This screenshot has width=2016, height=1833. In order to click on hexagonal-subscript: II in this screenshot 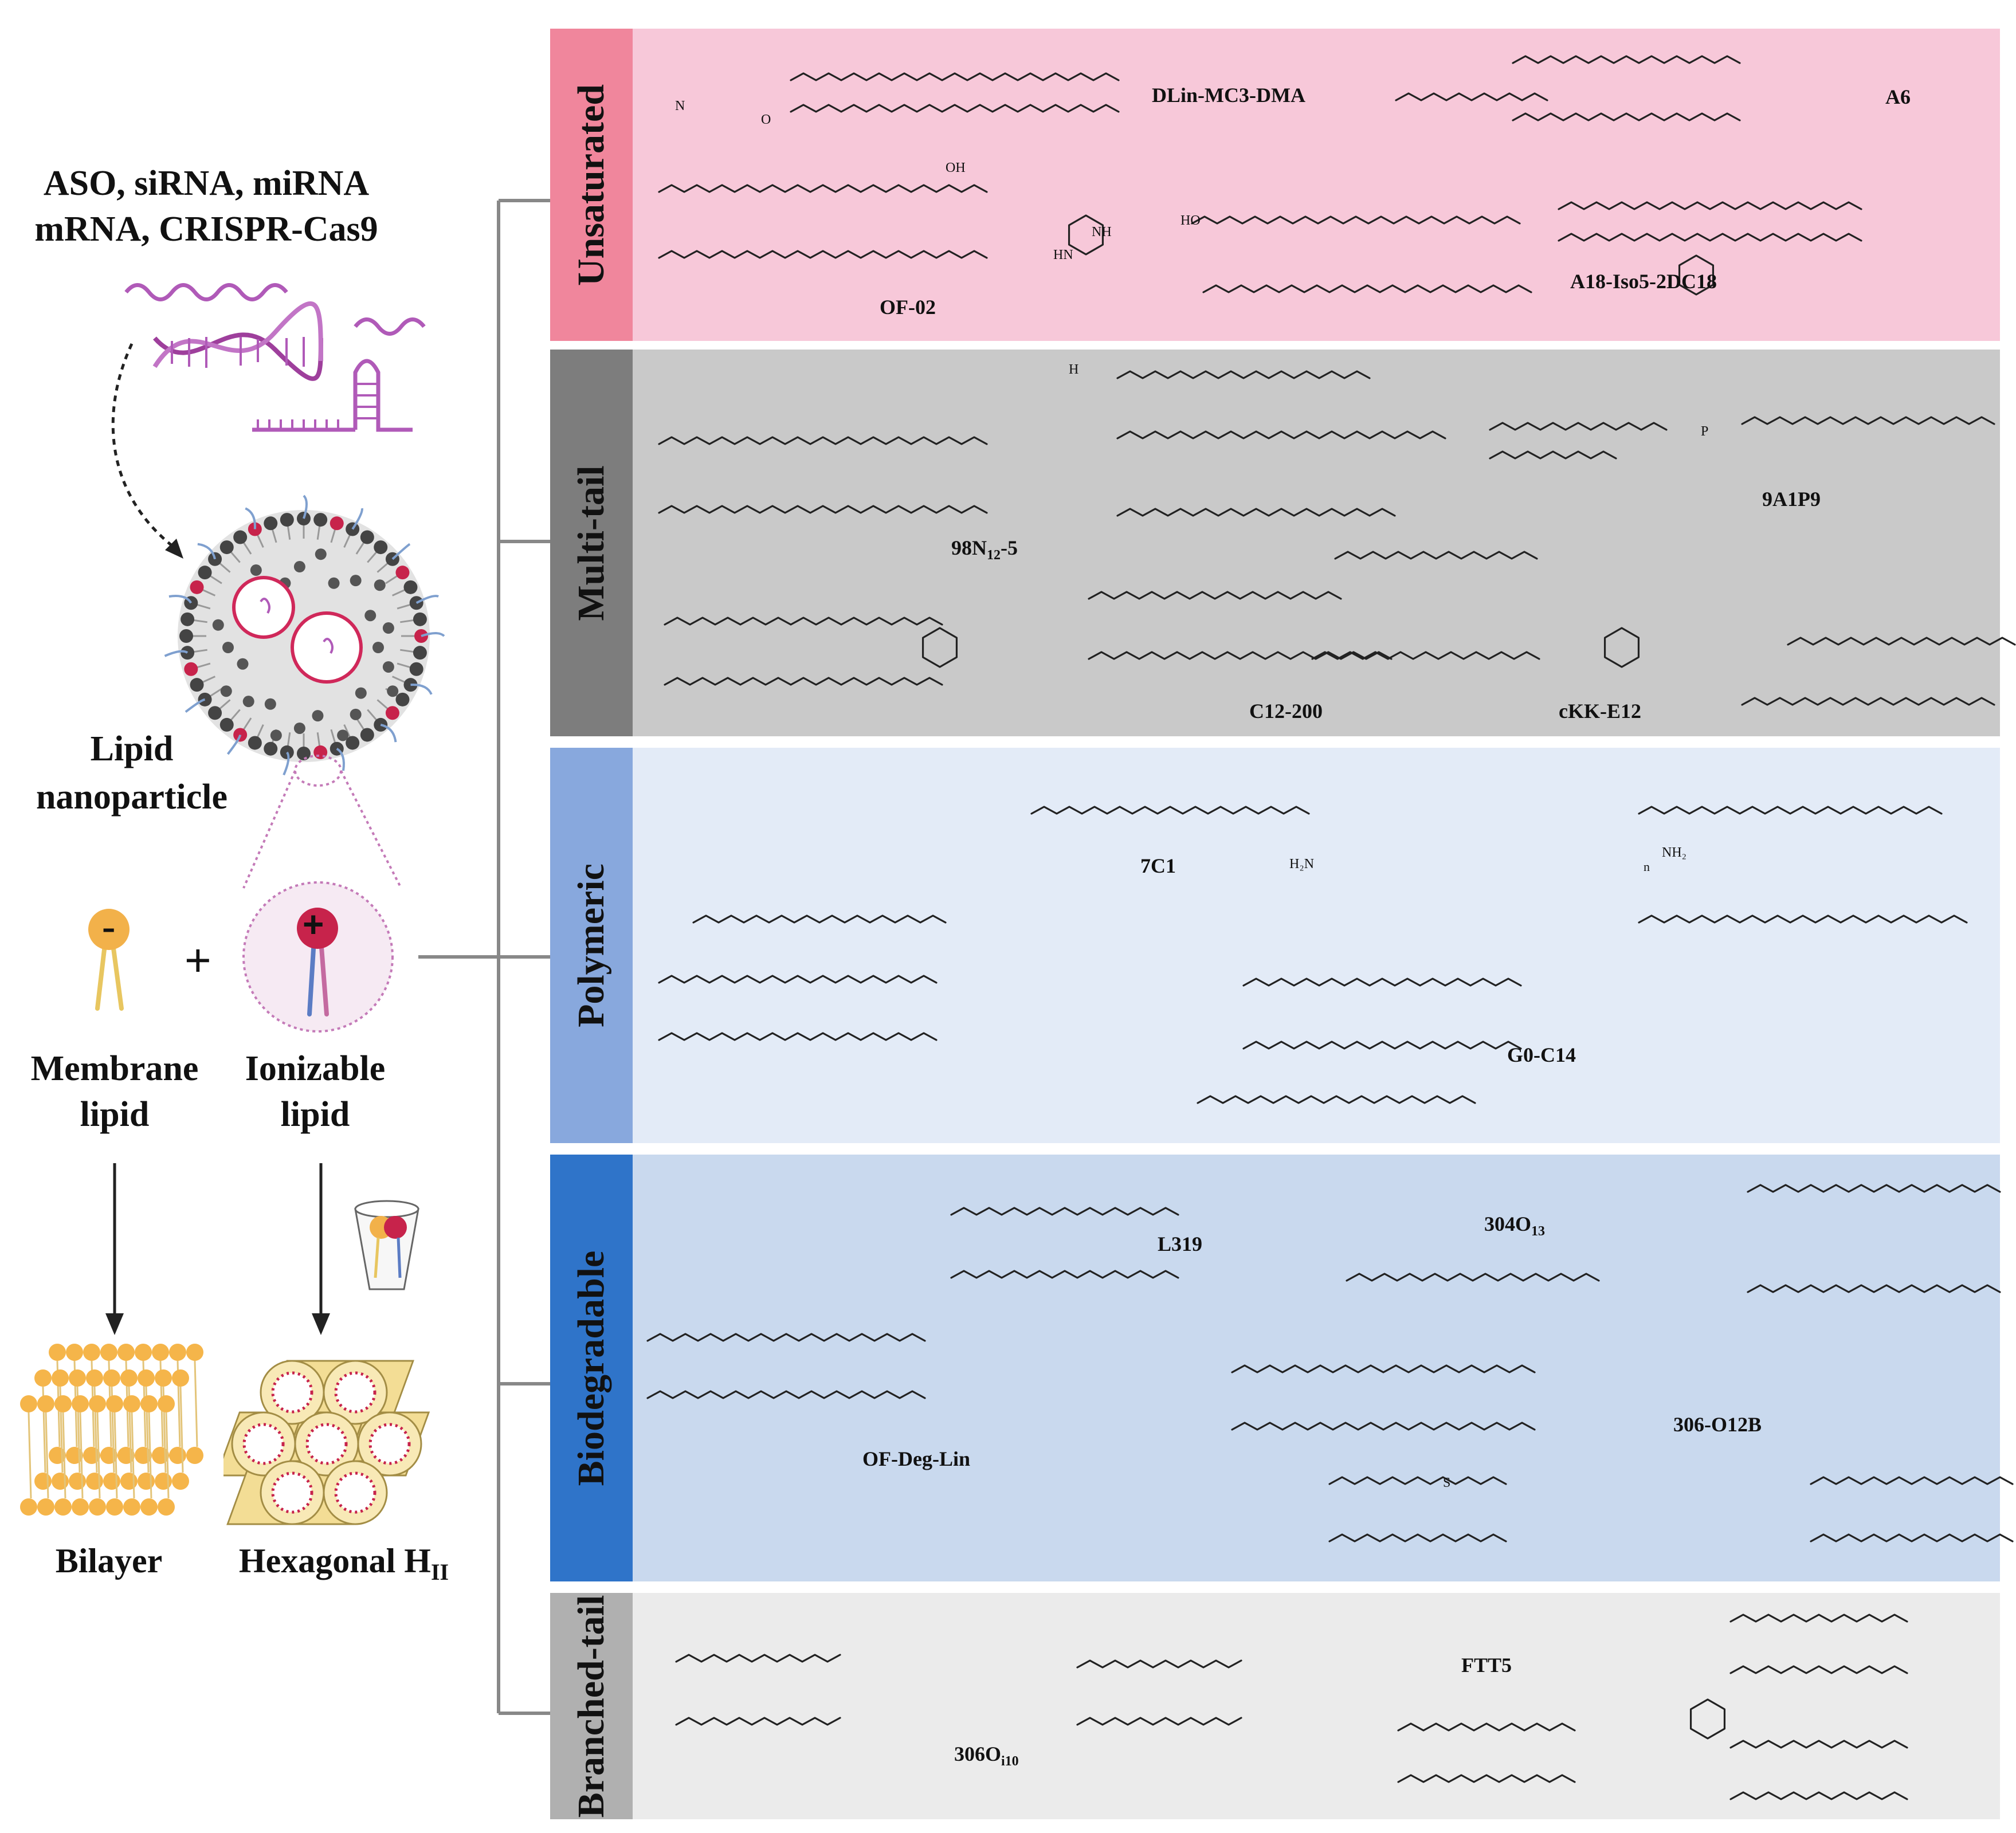, I will do `click(439, 1572)`.